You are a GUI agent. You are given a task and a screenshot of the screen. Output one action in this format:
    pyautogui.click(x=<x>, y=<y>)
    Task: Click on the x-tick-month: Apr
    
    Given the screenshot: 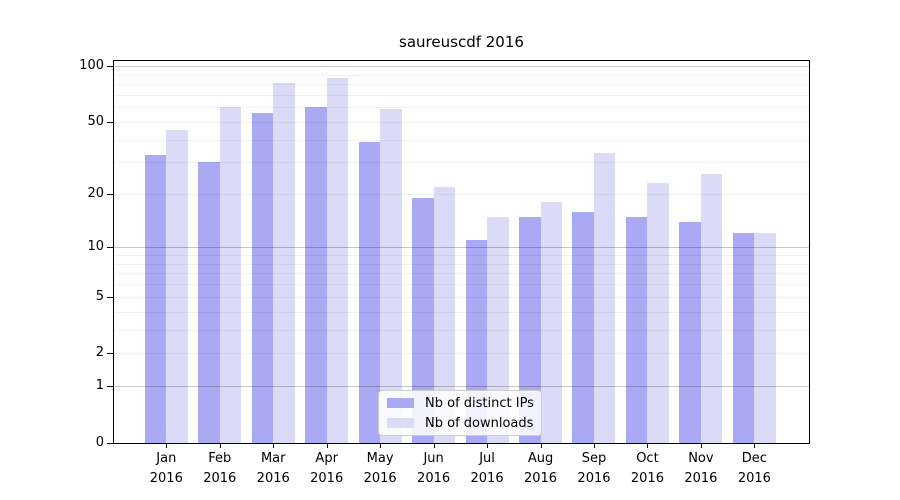 What is the action you would take?
    pyautogui.click(x=326, y=458)
    